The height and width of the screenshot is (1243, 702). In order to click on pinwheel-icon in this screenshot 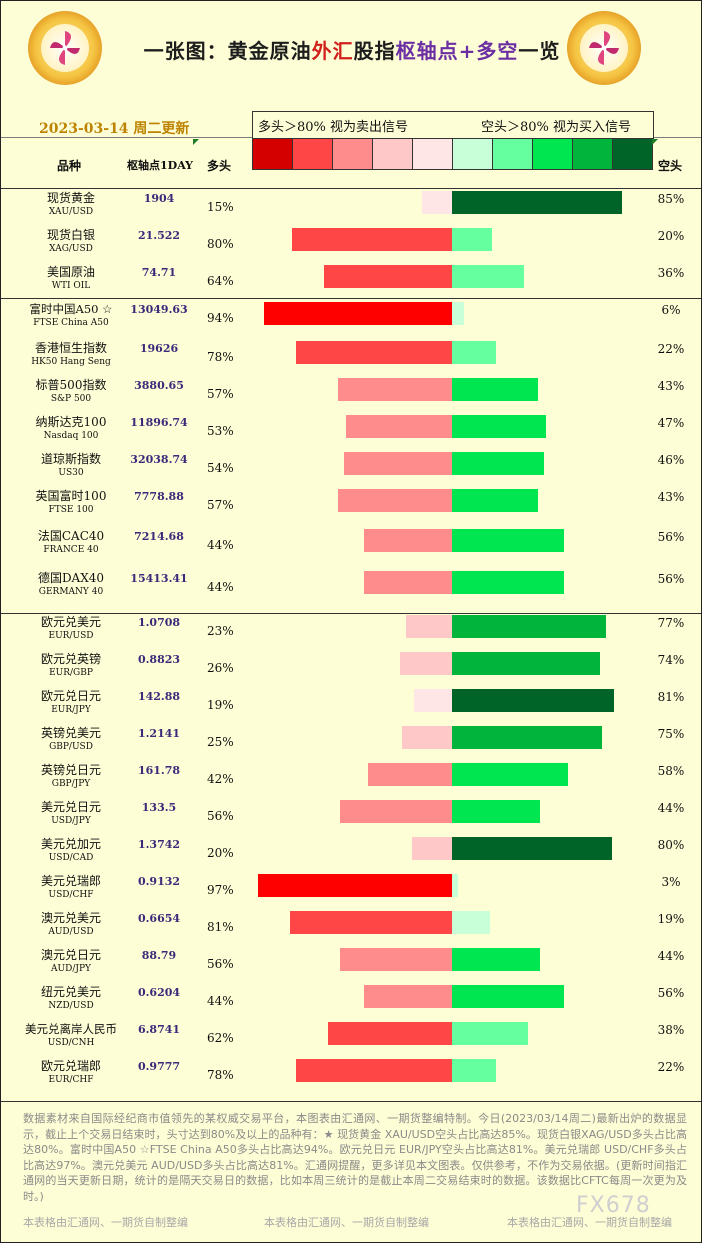, I will do `click(65, 48)`.